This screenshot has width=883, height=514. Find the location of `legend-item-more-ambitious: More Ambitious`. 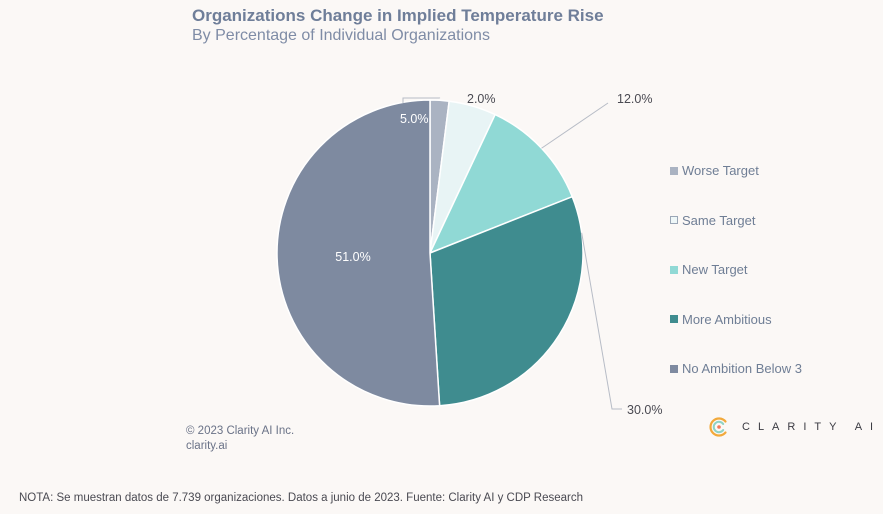

legend-item-more-ambitious: More Ambitious is located at coordinates (736, 320).